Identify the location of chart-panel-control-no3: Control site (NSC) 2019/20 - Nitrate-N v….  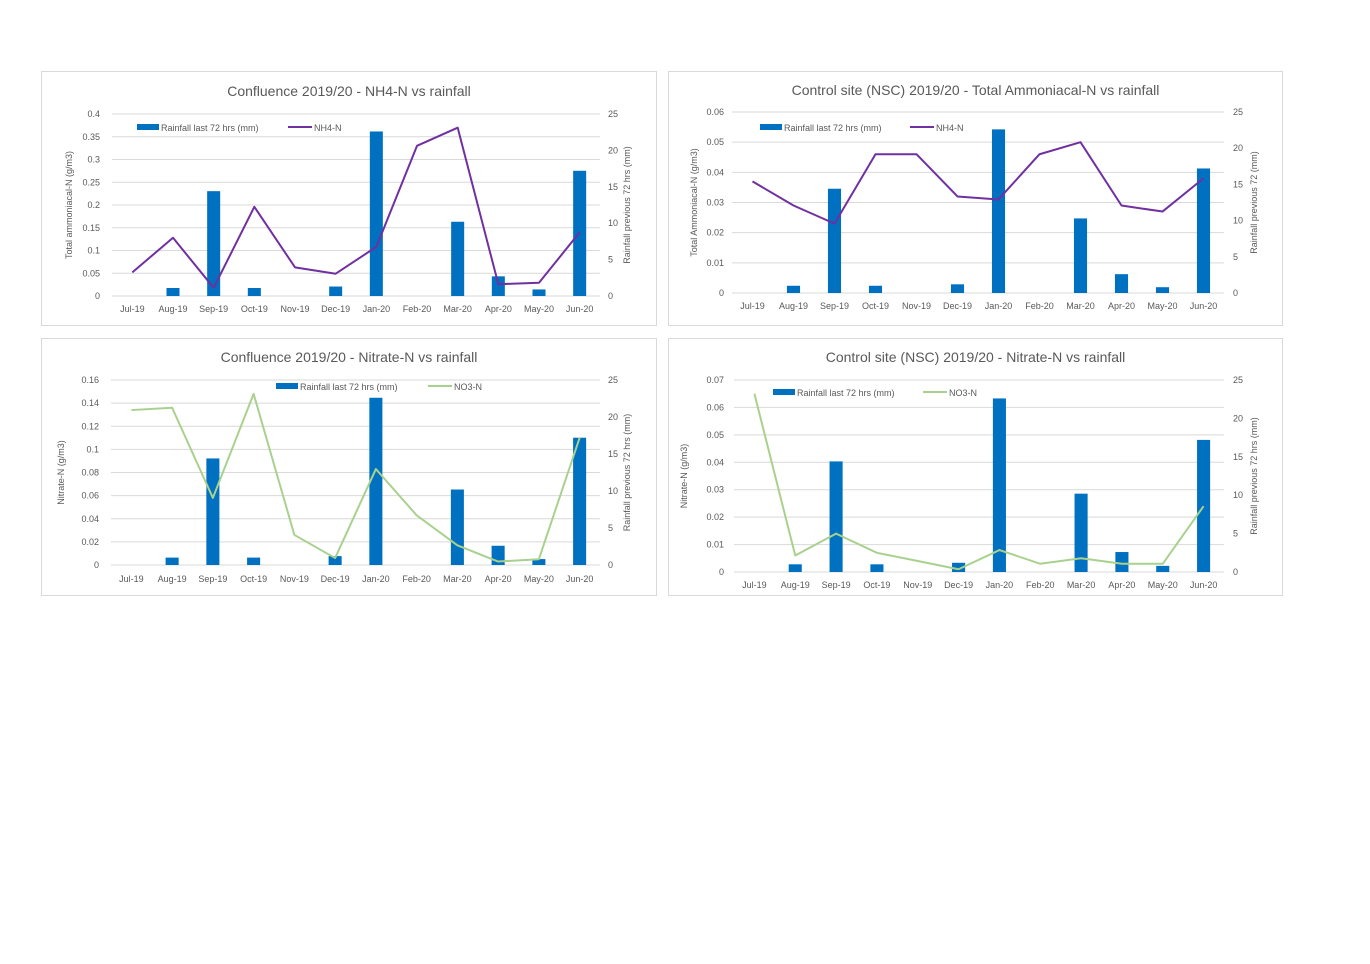
(975, 467).